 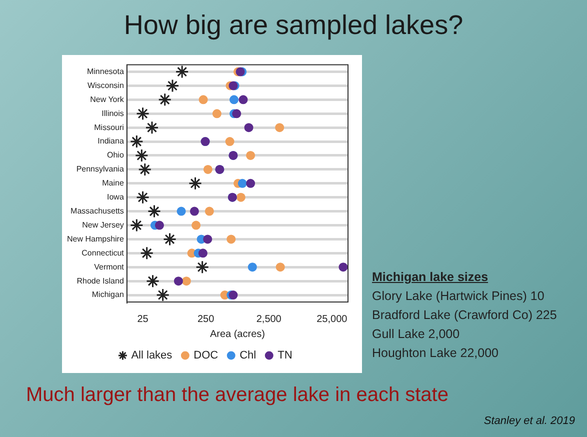 I want to click on text: Gull Lake 2,000, so click(x=416, y=334).